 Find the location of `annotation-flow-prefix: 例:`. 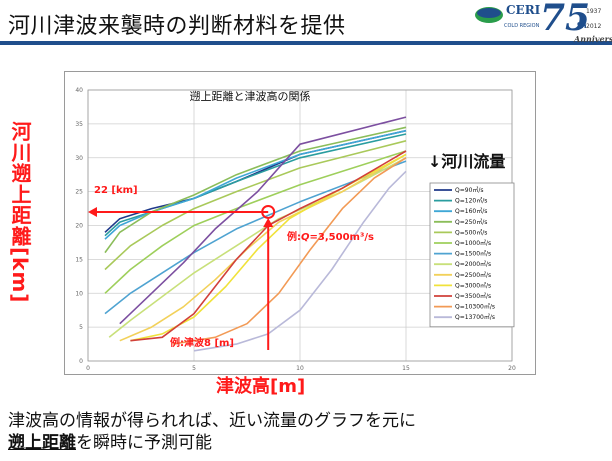

annotation-flow-prefix: 例: is located at coordinates (294, 237).